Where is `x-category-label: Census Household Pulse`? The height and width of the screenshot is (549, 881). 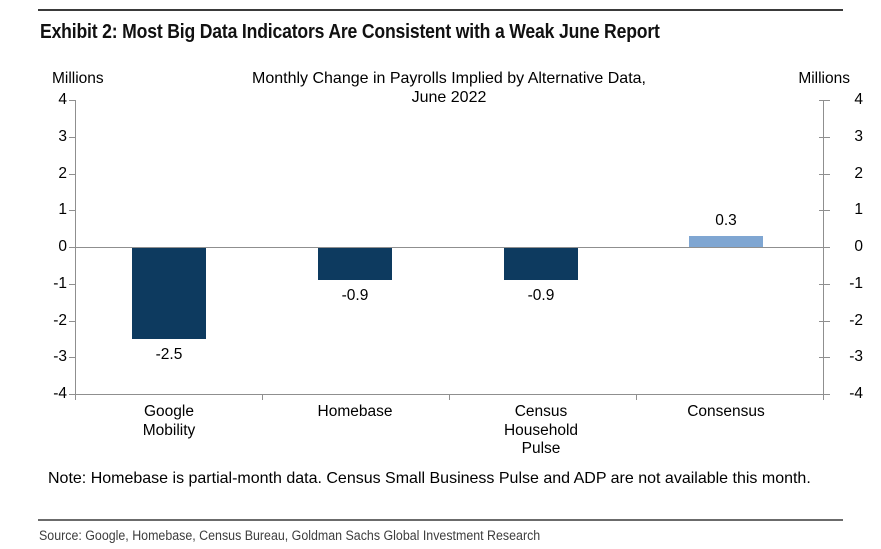 x-category-label: Census Household Pulse is located at coordinates (541, 431).